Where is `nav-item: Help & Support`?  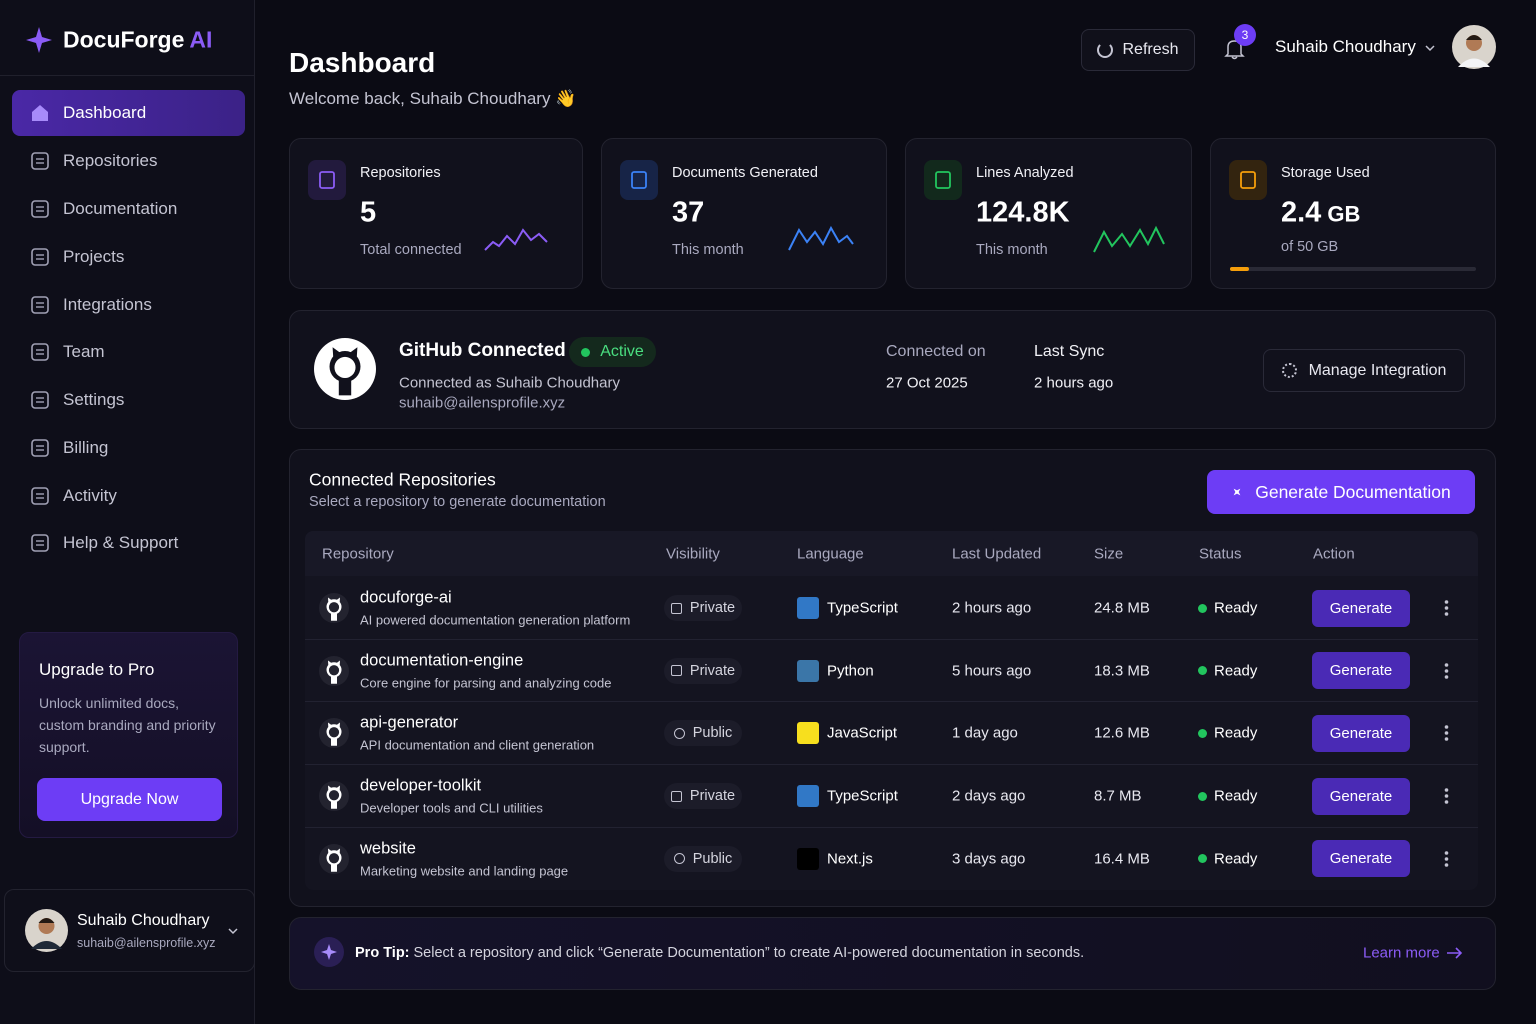
nav-item: Help & Support is located at coordinates (121, 542).